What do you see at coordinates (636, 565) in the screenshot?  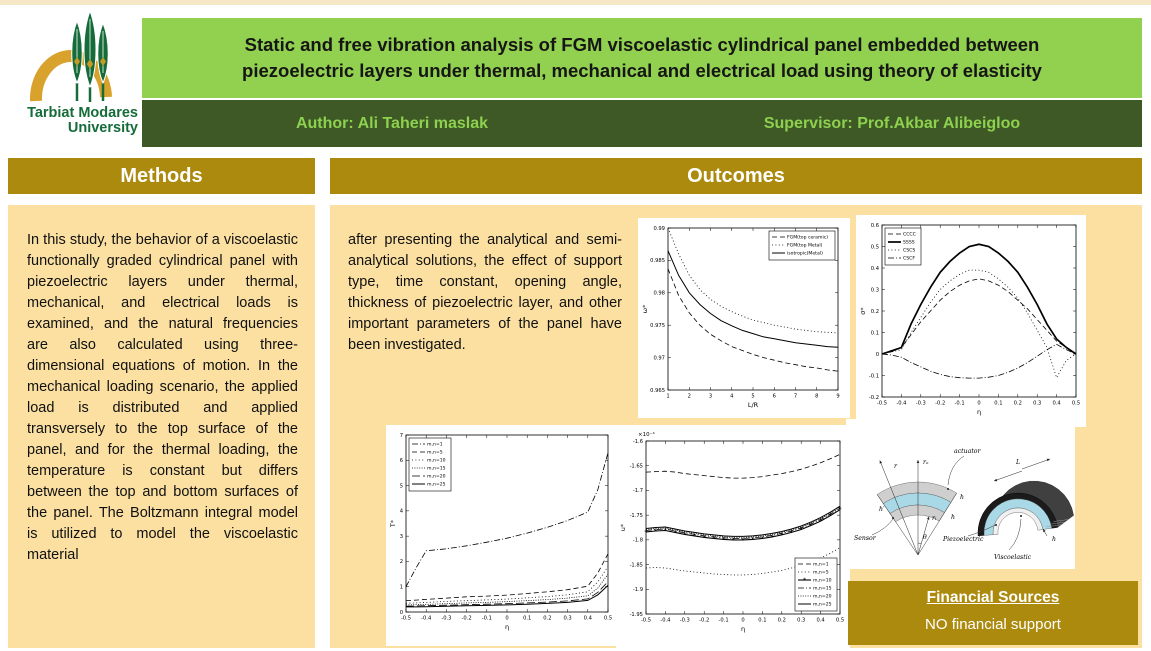 I see `svg-text: -1.85` at bounding box center [636, 565].